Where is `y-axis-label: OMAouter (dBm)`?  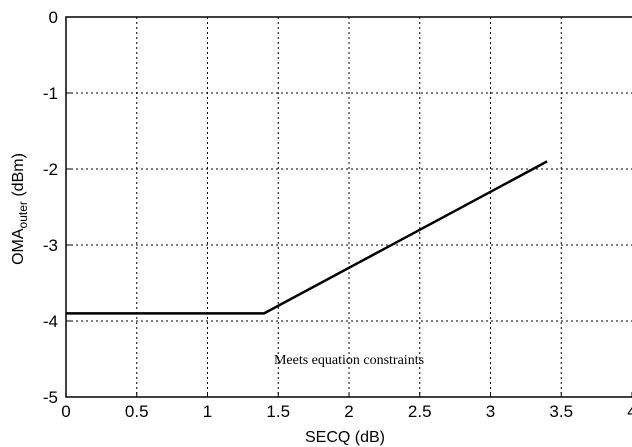
y-axis-label: OMAouter (dBm) is located at coordinates (20, 209).